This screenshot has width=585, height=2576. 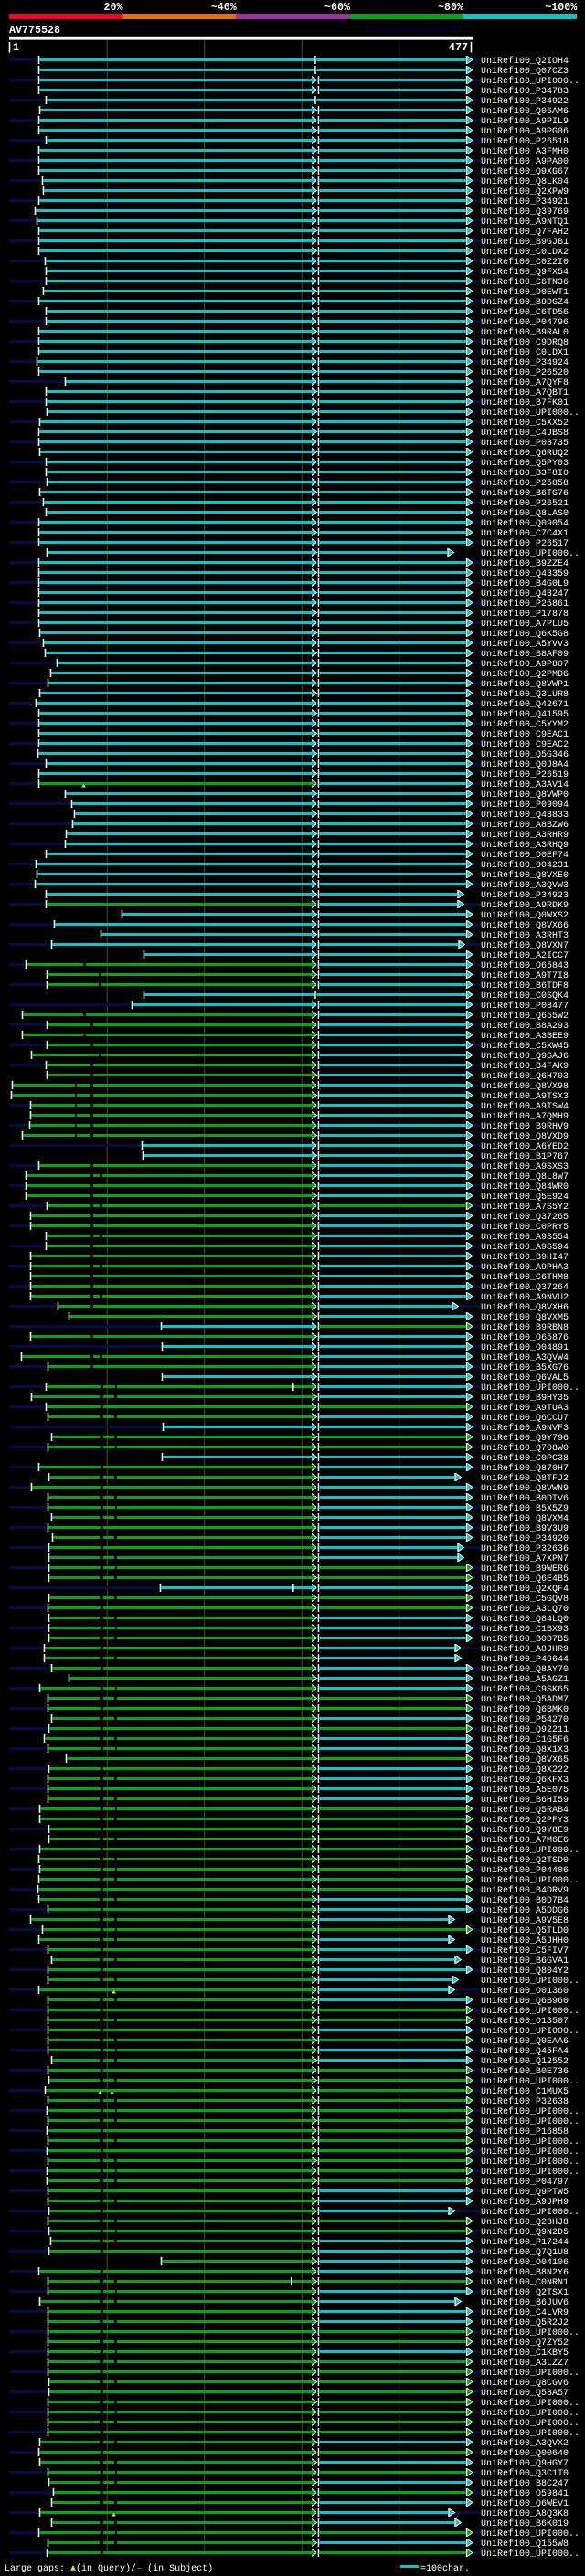 I want to click on svg-text: UniRef100_B0DTV6, so click(x=525, y=1498).